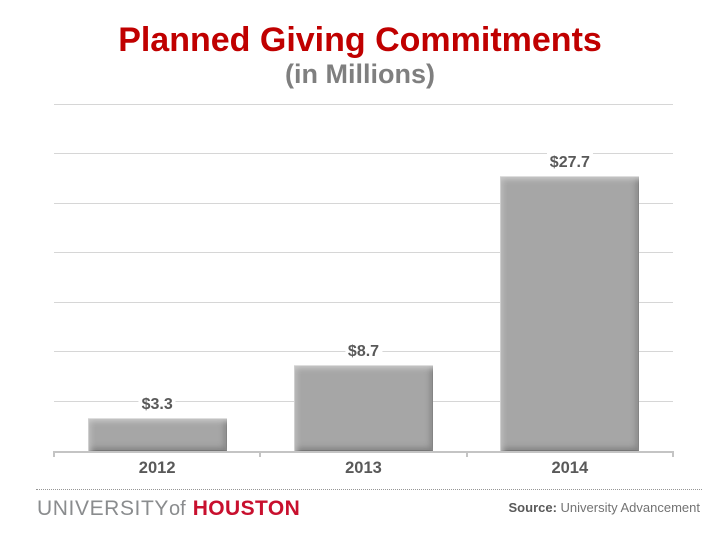 This screenshot has width=720, height=540. I want to click on x-axis-label: 2013, so click(363, 468).